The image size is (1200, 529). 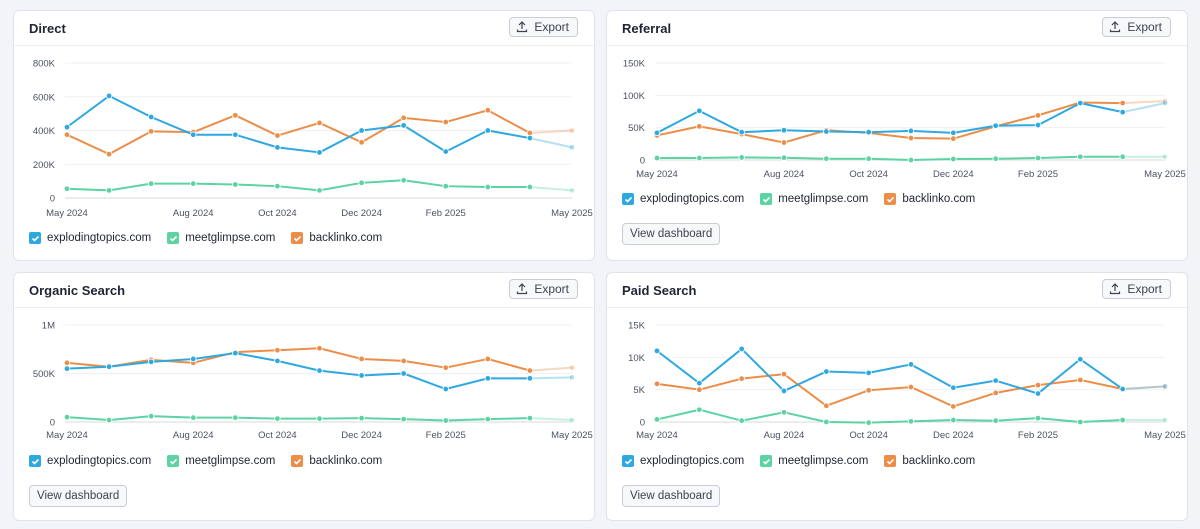 What do you see at coordinates (659, 290) in the screenshot?
I see `panel-title: Paid Search` at bounding box center [659, 290].